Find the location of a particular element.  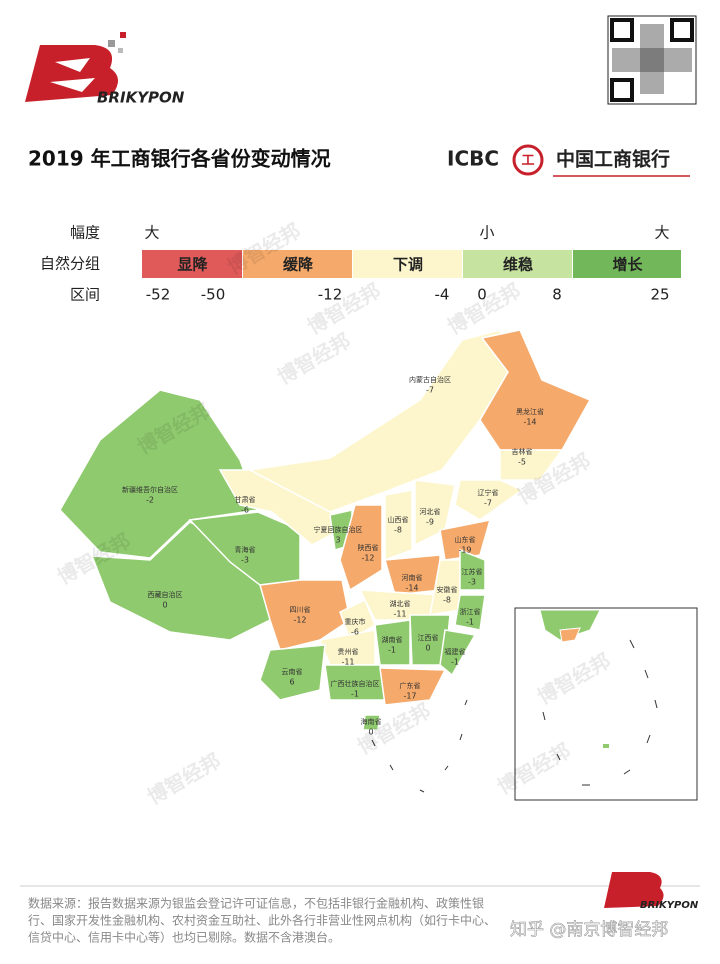

province-name: 湖南省 is located at coordinates (392, 639).